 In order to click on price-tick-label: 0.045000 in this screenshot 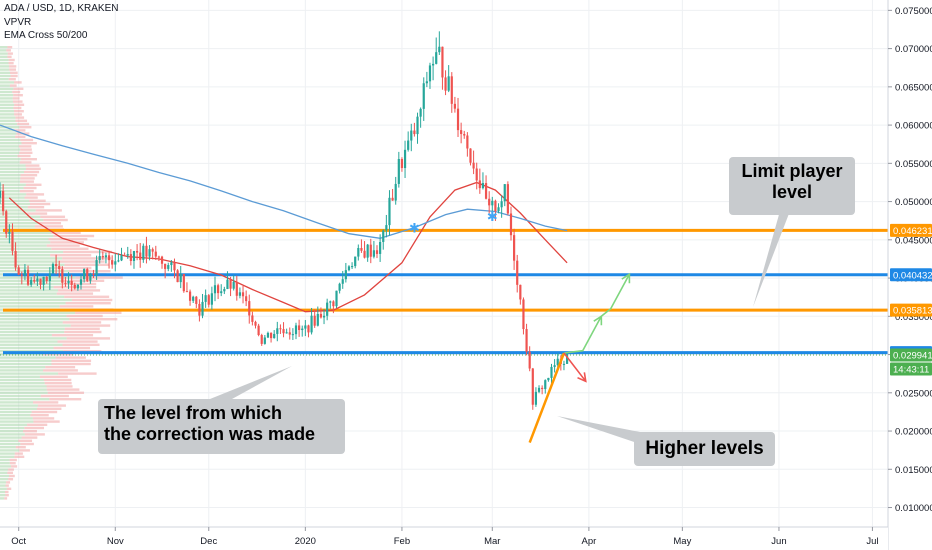, I will do `click(913, 240)`.